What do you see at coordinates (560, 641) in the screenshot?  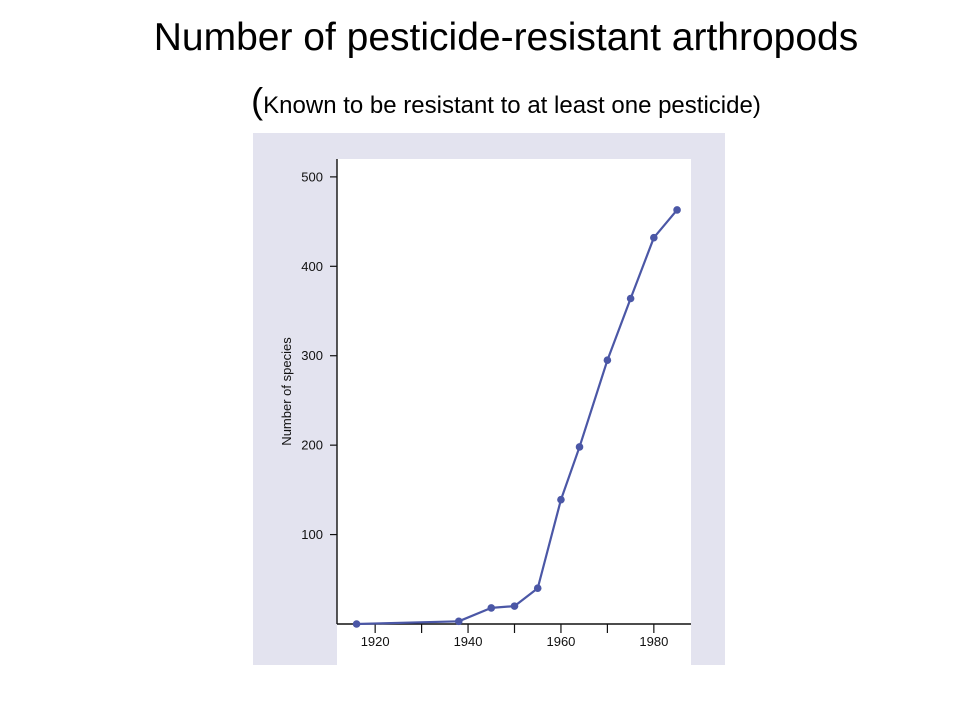 I see `x-tick-label: 1960` at bounding box center [560, 641].